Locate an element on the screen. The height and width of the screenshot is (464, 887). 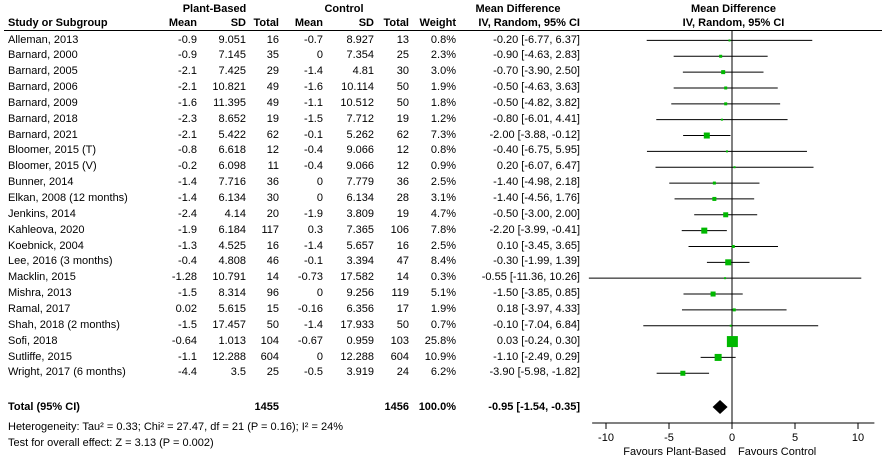
pb-mean: -1.5 is located at coordinates (187, 324).